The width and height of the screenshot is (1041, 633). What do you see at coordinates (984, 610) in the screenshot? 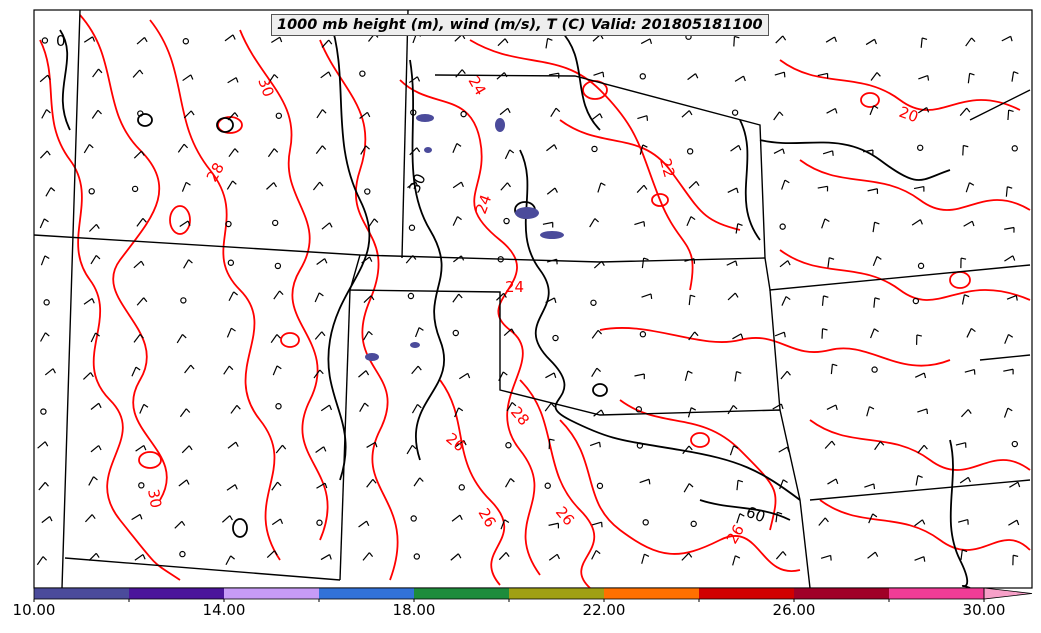
I see `colorbar-tick-label: 30.00` at bounding box center [984, 610].